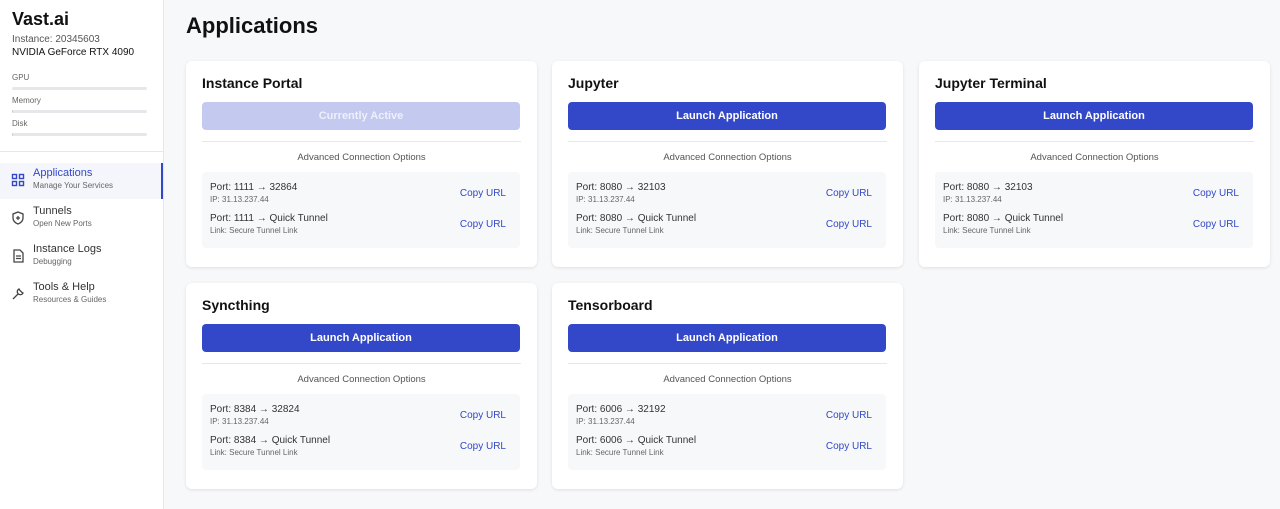 The height and width of the screenshot is (509, 1280). I want to click on card-title: Tensorboard, so click(610, 305).